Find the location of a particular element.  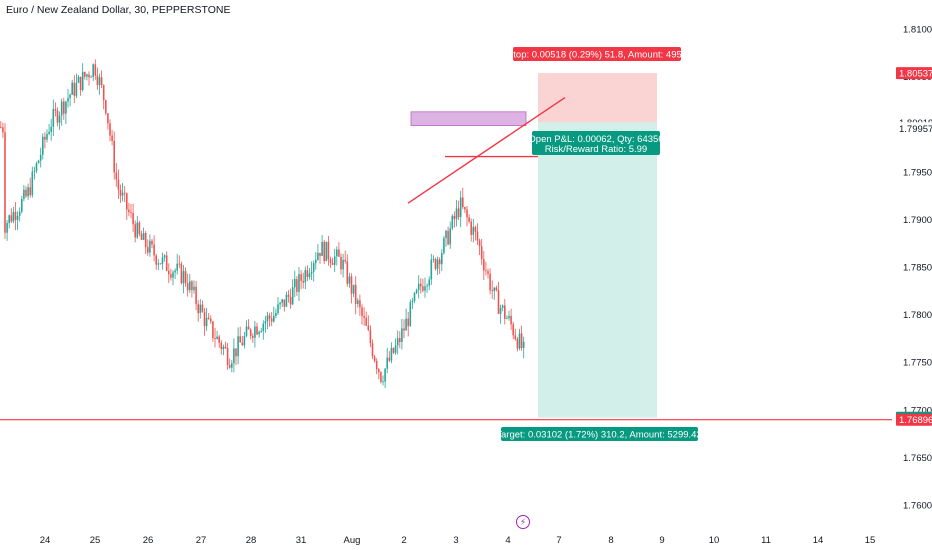

time-axis: 24 25 26 27 28 31 Aug 2 3 4 7 8 9 10 11 14 15 is located at coordinates (458, 540).